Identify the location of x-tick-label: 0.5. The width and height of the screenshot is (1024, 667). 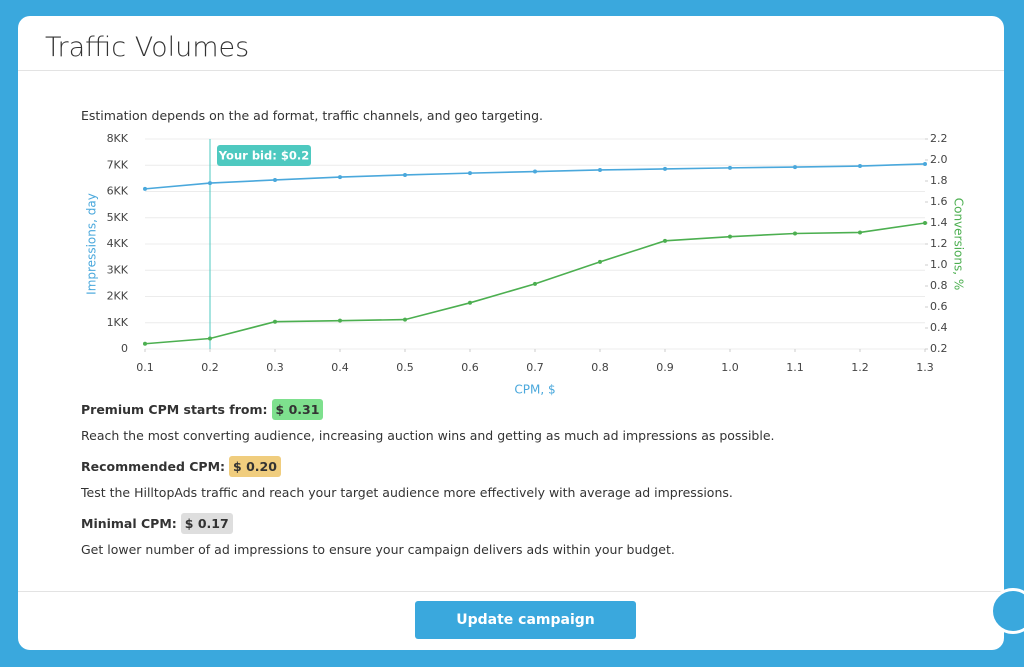
(405, 367).